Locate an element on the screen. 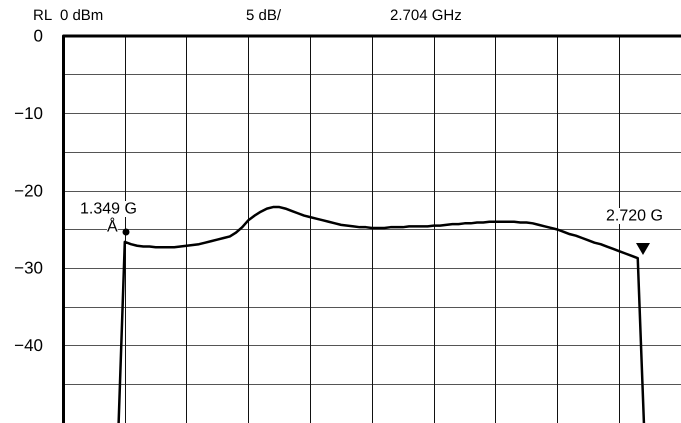  text: 2.704 GHz is located at coordinates (426, 15).